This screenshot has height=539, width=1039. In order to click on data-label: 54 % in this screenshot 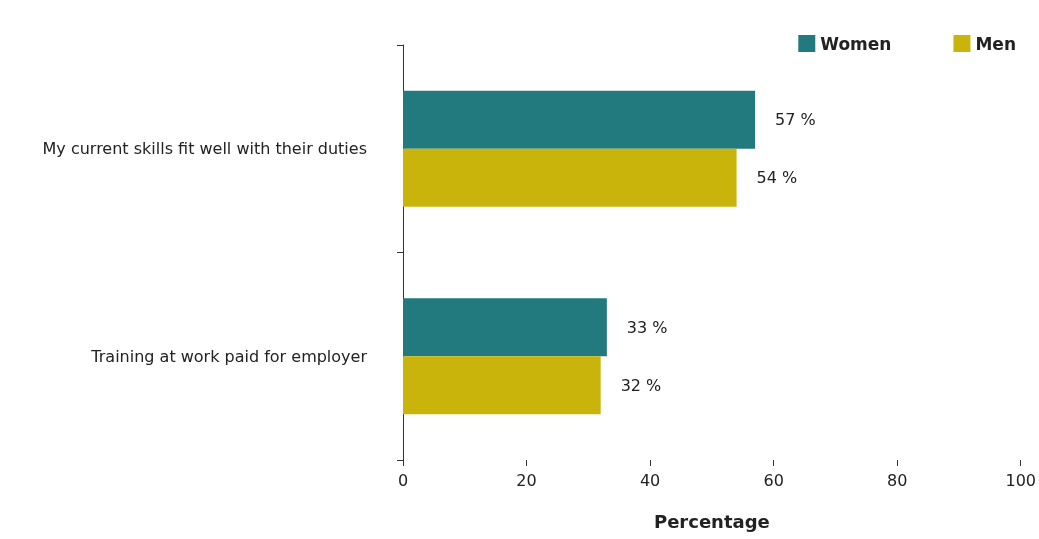, I will do `click(777, 178)`.